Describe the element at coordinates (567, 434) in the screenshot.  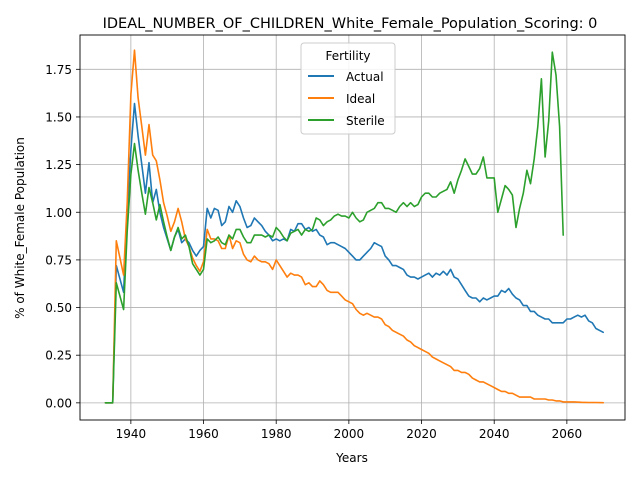
I see `x-tick-label: 2060` at that location.